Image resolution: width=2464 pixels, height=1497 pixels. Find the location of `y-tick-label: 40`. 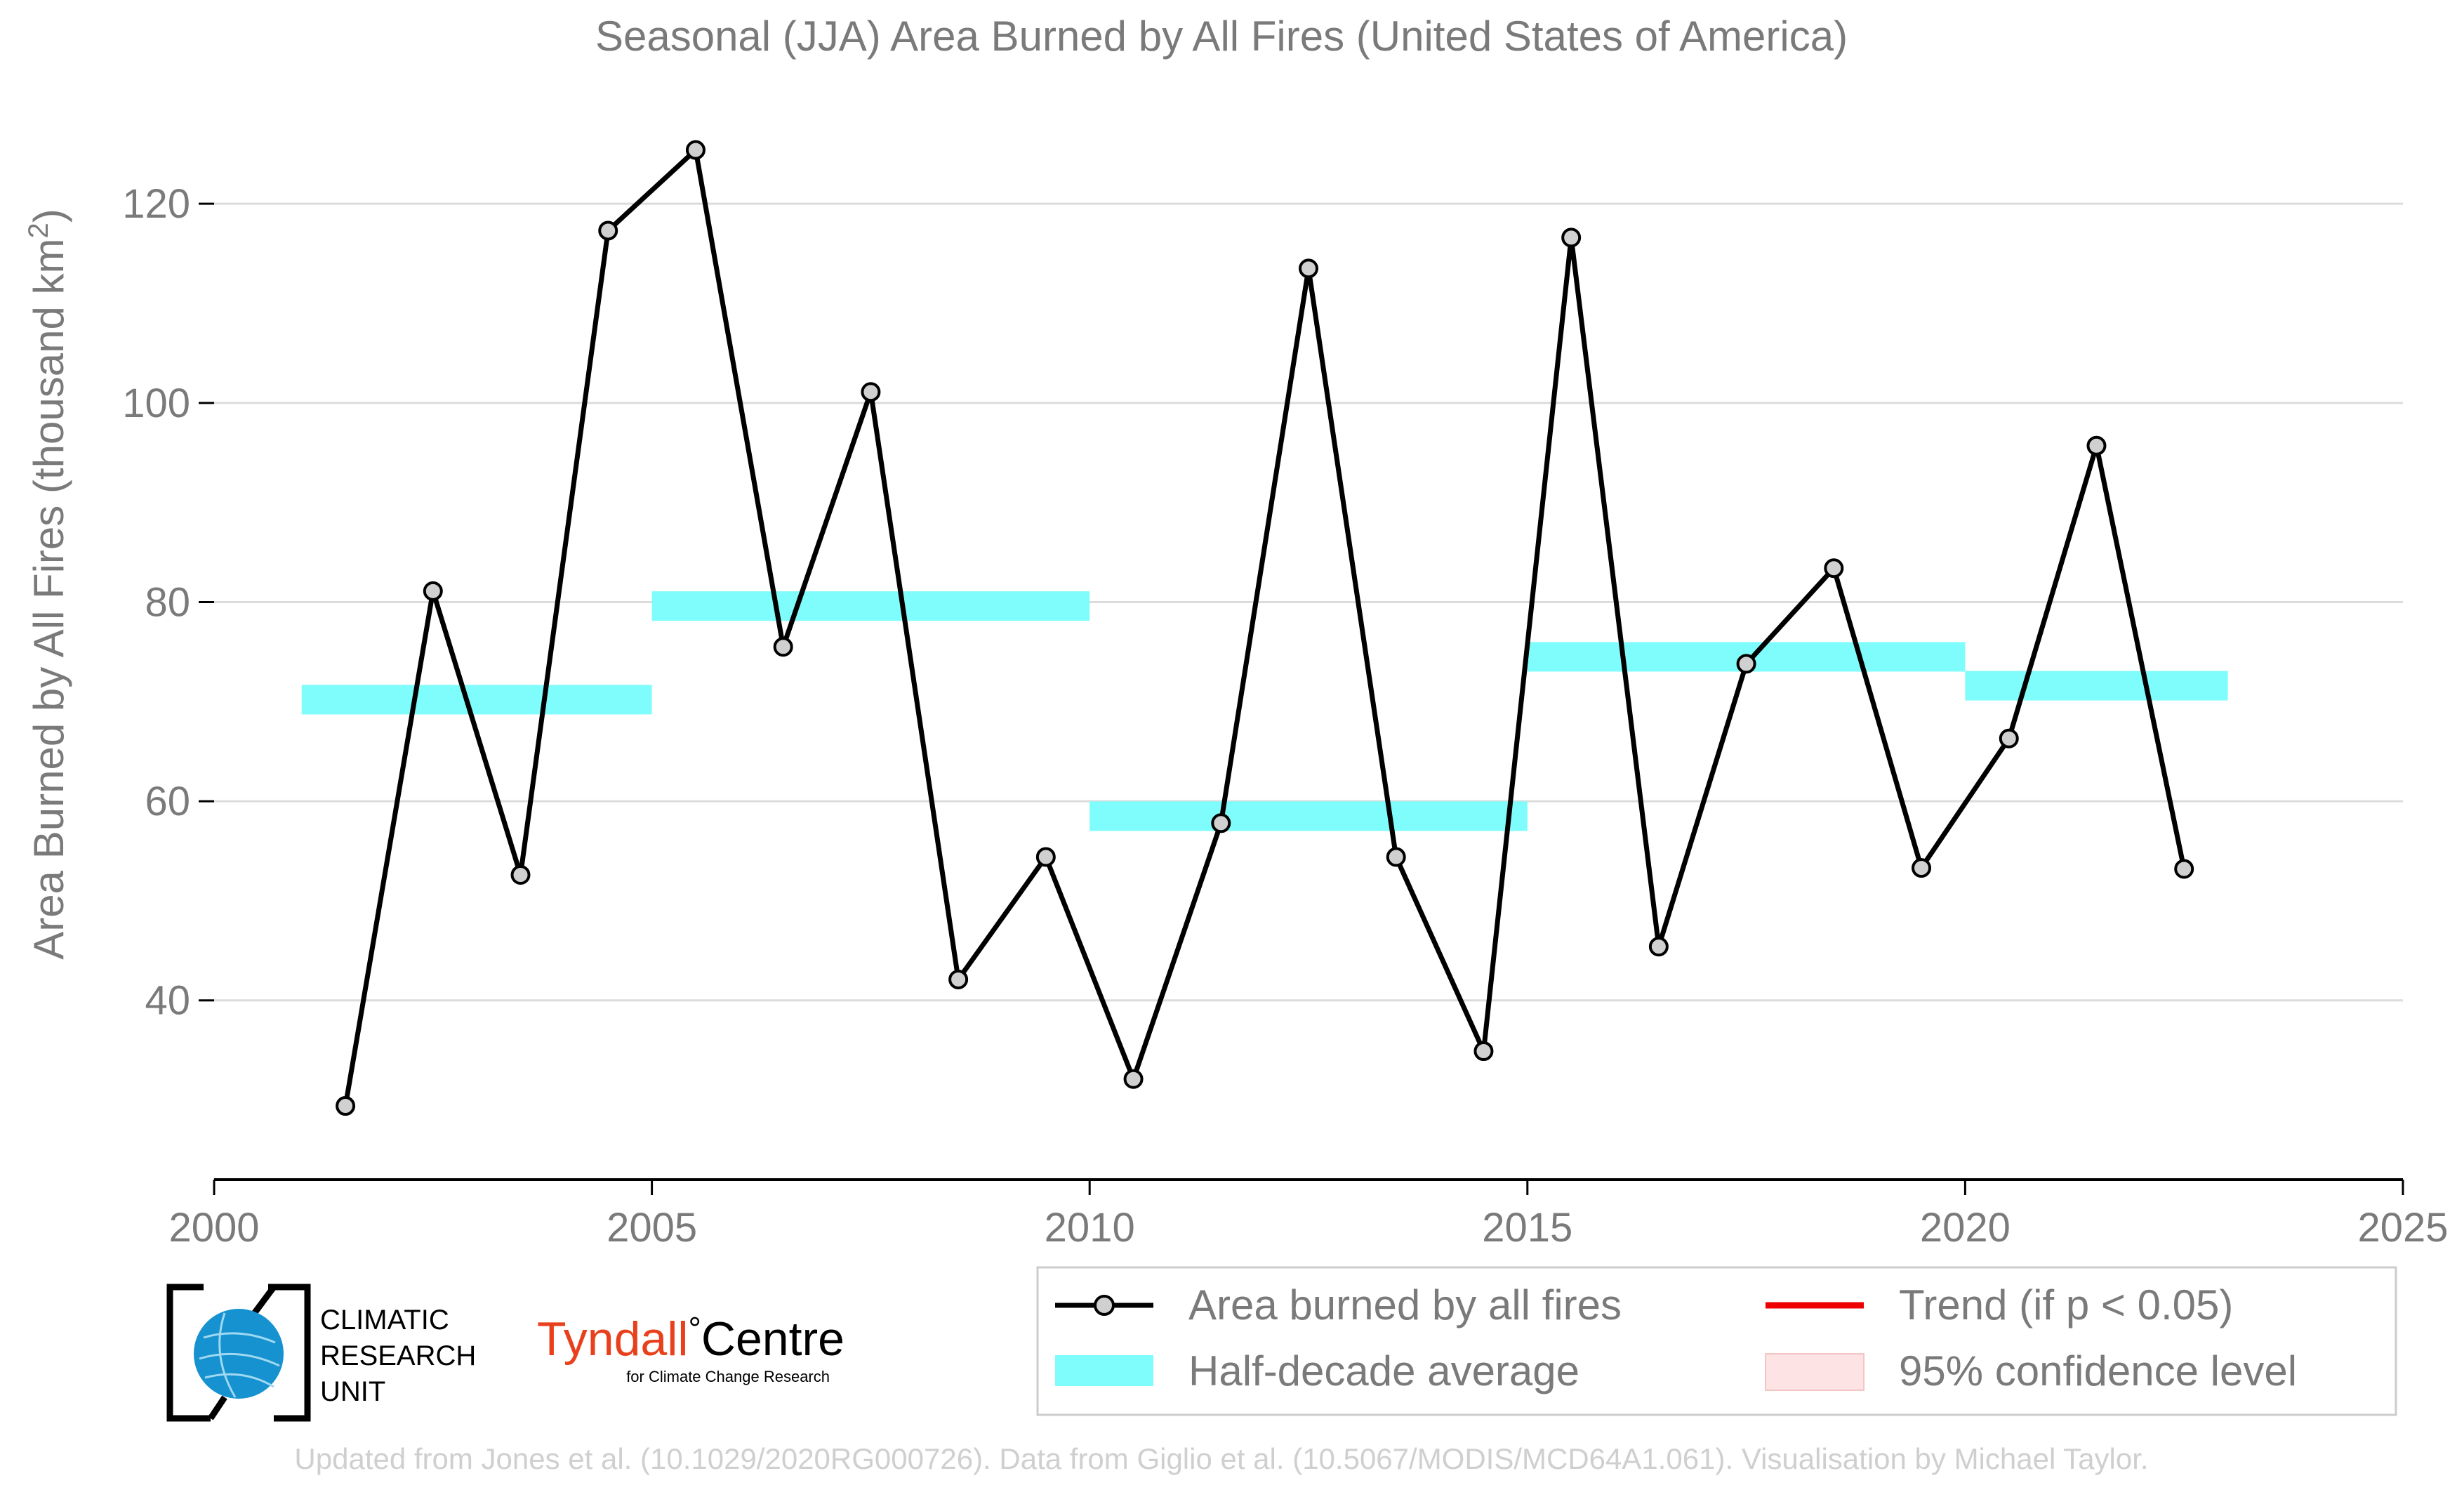

y-tick-label: 40 is located at coordinates (168, 1001).